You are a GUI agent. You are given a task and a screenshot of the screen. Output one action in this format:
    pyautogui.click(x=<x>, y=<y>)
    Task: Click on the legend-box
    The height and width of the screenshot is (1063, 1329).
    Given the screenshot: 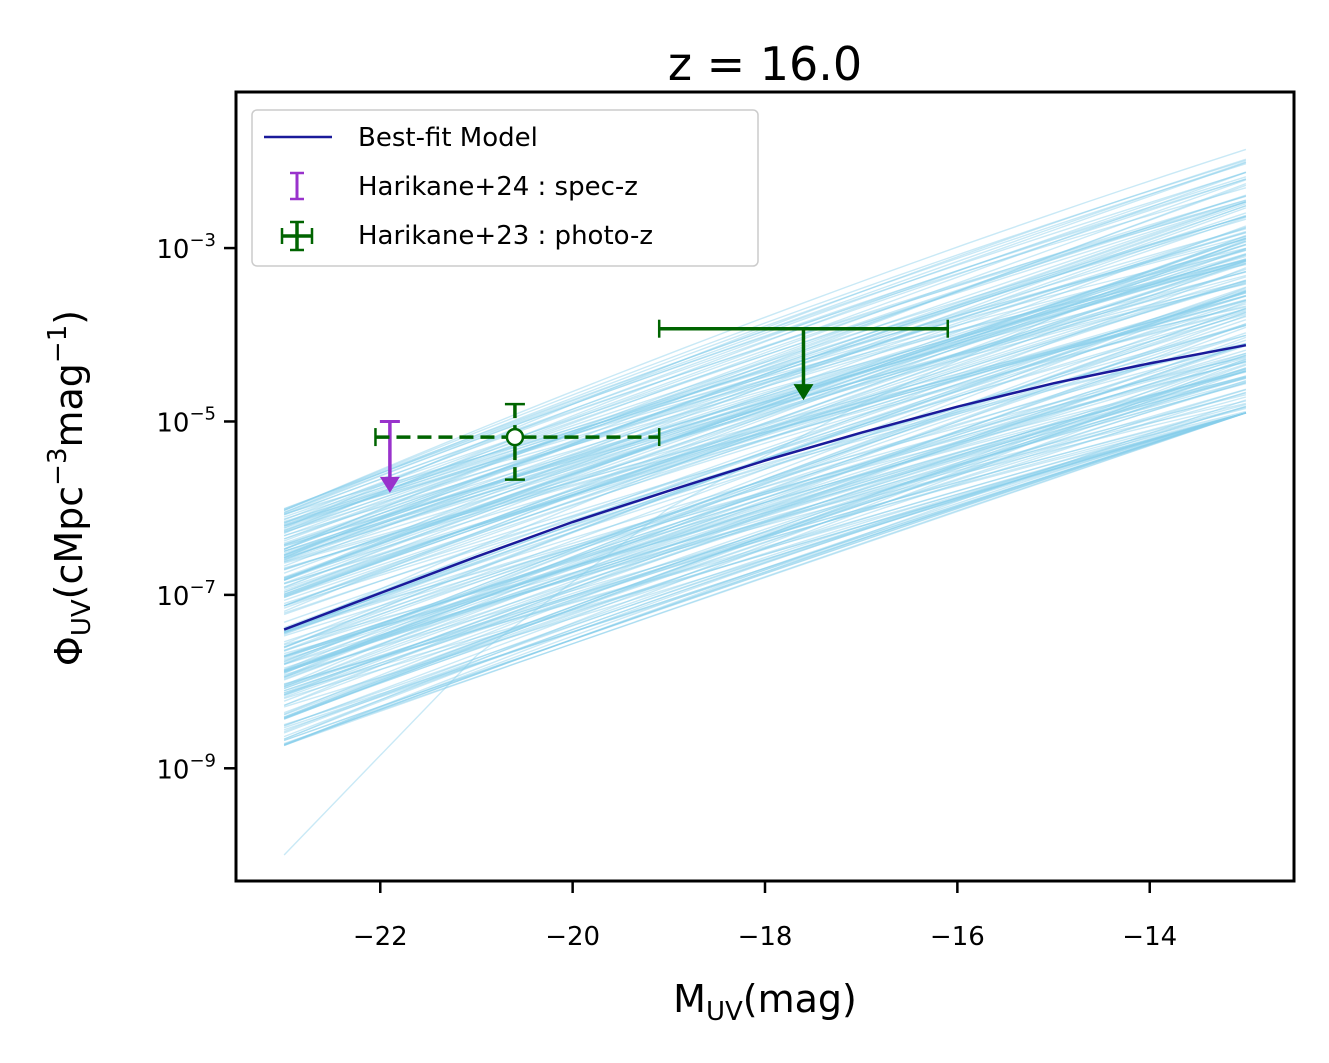 What is the action you would take?
    pyautogui.click(x=505, y=188)
    